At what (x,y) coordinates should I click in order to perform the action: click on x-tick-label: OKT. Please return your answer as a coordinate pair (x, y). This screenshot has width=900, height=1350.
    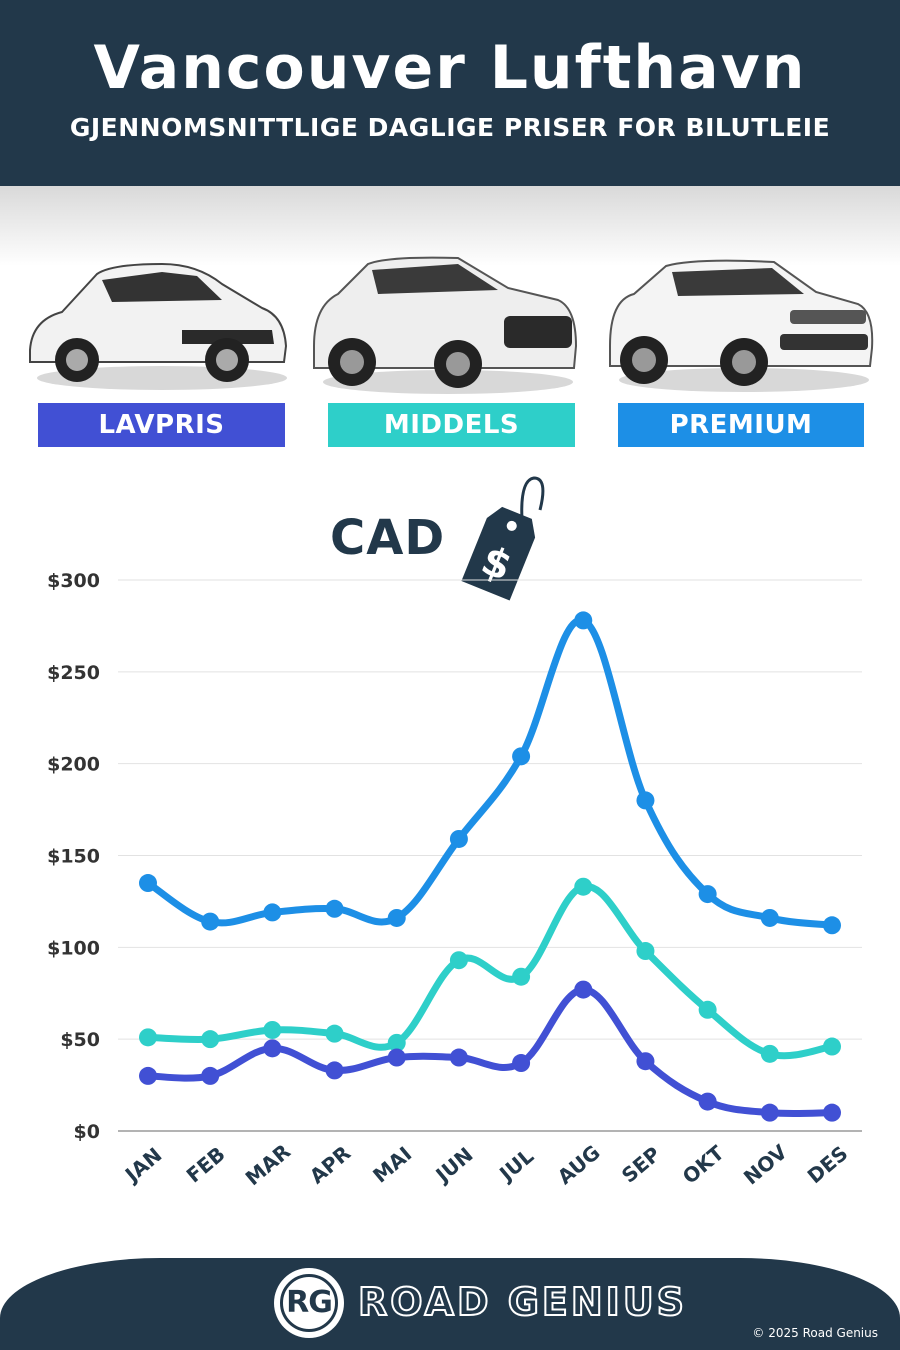
    Looking at the image, I should click on (703, 1164).